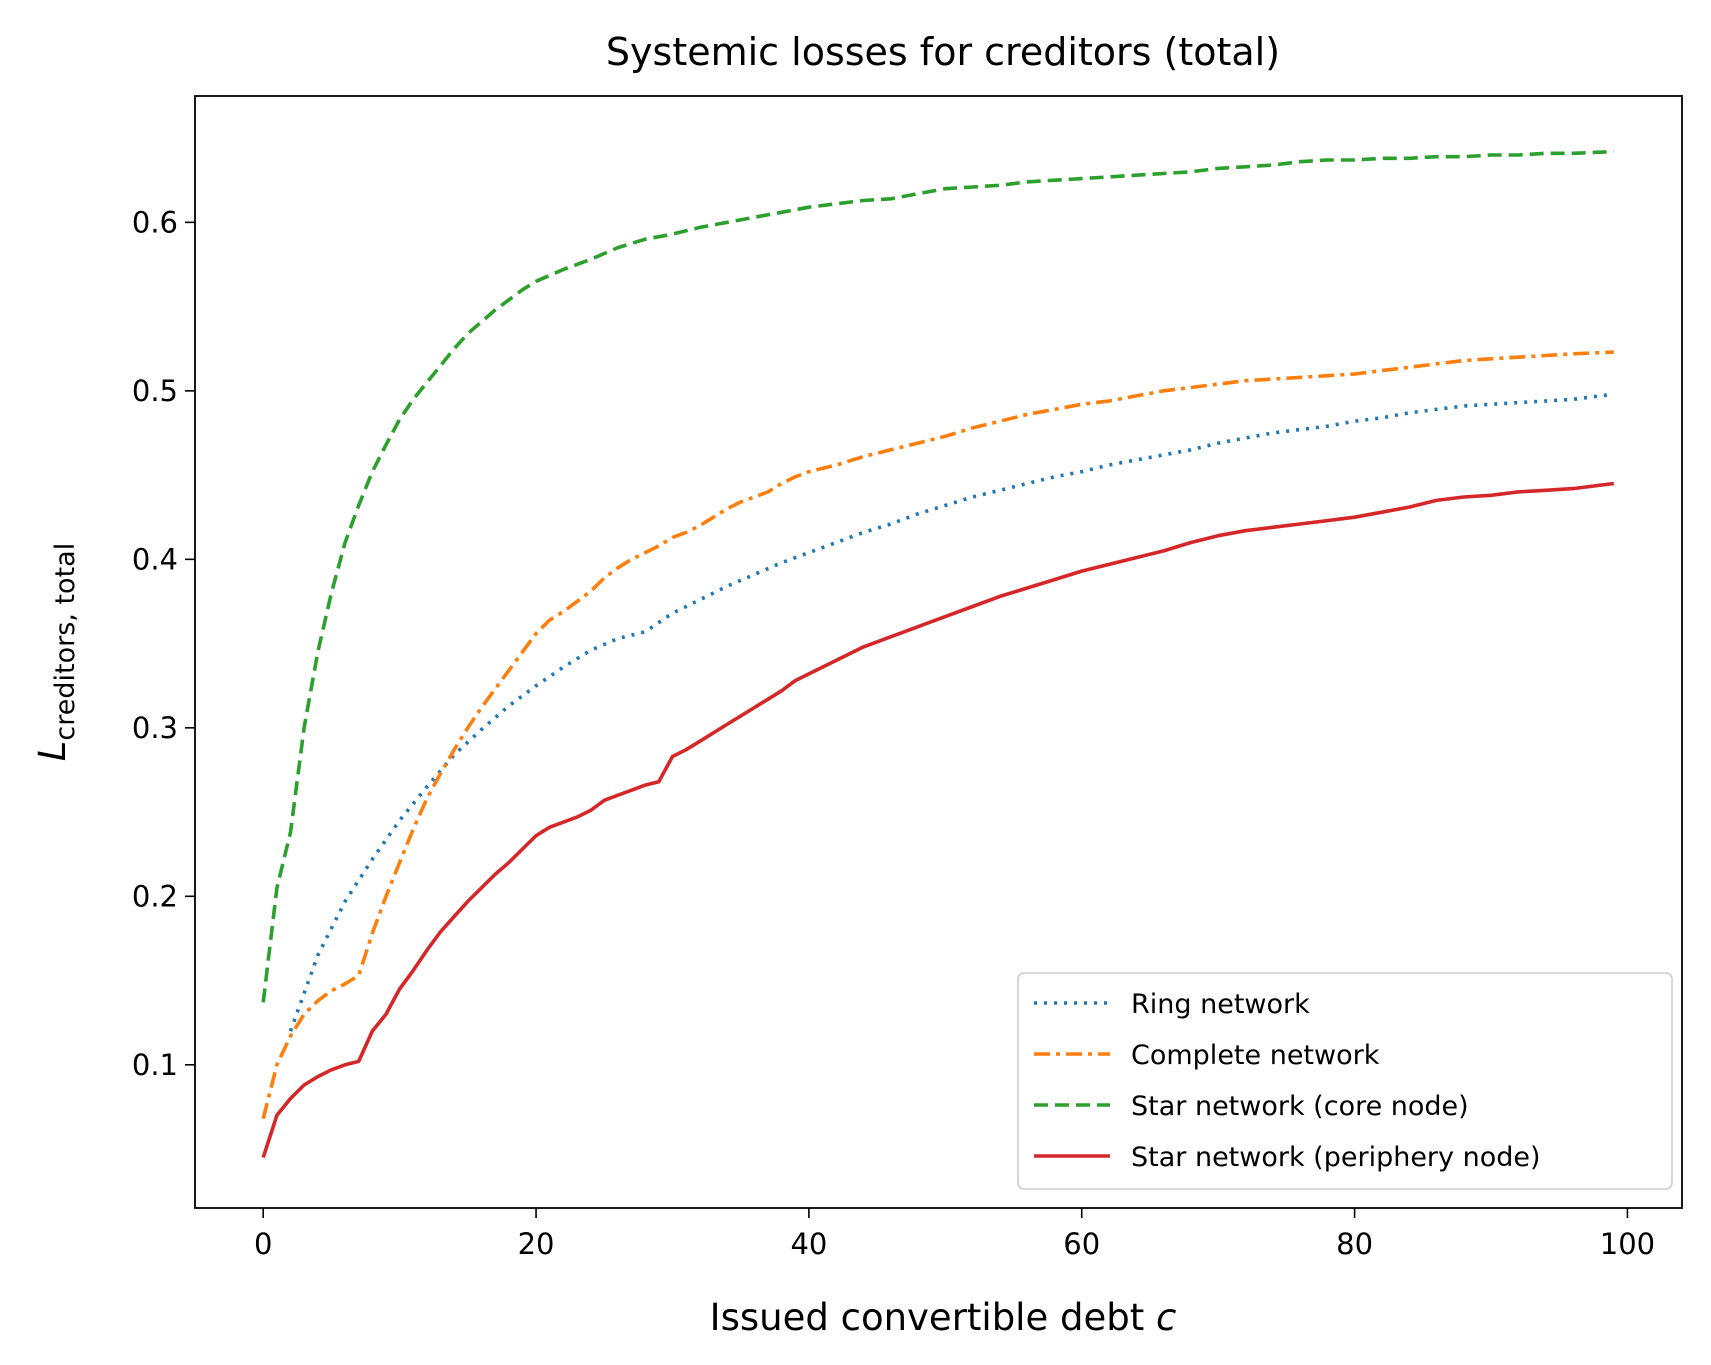 This screenshot has width=1711, height=1365. What do you see at coordinates (155, 728) in the screenshot?
I see `y-tick-label: 0.3` at bounding box center [155, 728].